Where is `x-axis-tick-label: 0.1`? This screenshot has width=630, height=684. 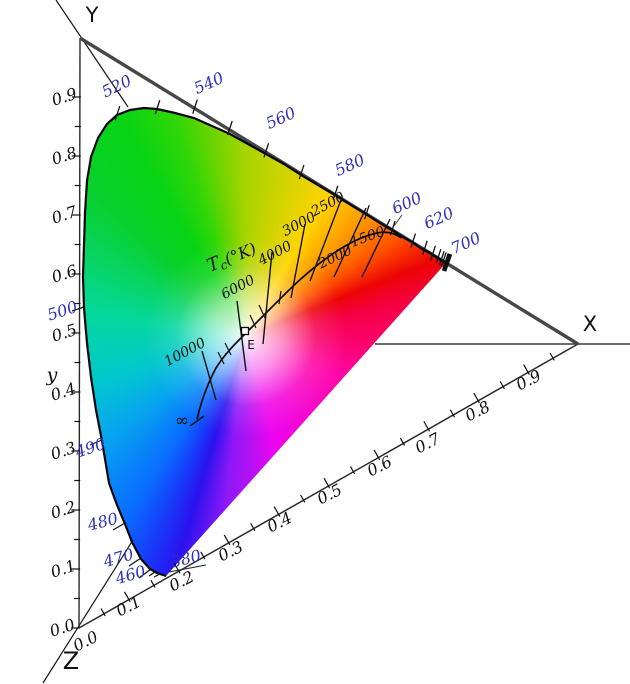
x-axis-tick-label: 0.1 is located at coordinates (128, 606).